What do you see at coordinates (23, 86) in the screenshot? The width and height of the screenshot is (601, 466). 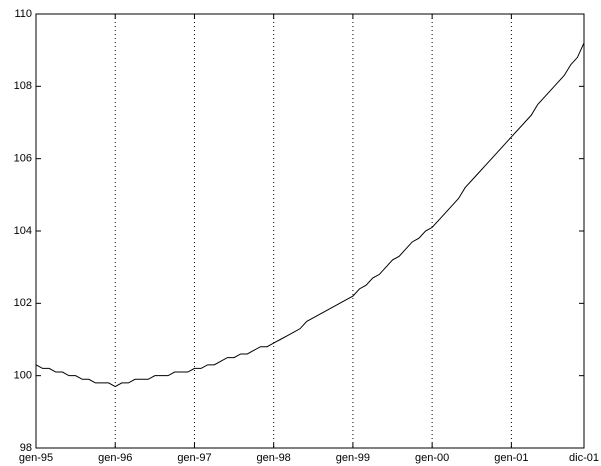 I see `y-tick-label: 108` at bounding box center [23, 86].